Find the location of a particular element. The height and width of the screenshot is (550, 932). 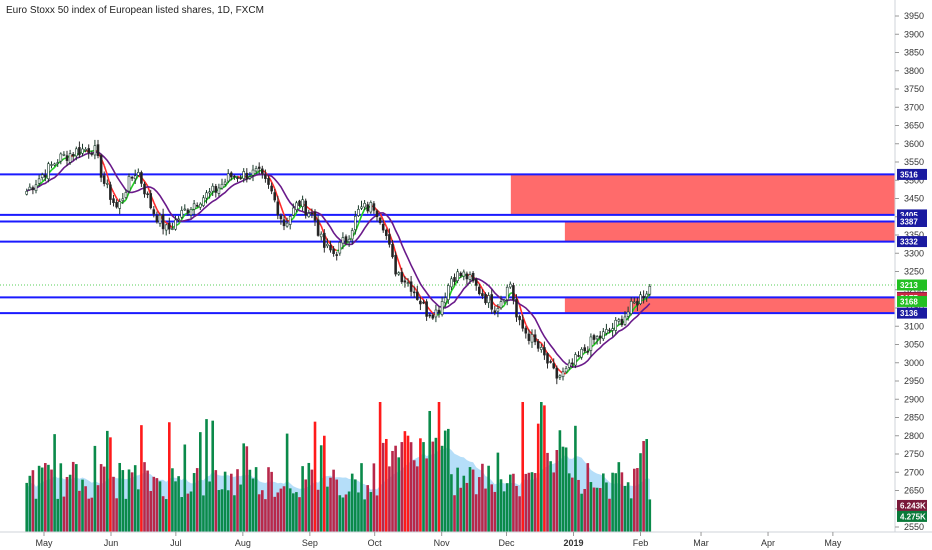

x-tick-label: May is located at coordinates (833, 543).